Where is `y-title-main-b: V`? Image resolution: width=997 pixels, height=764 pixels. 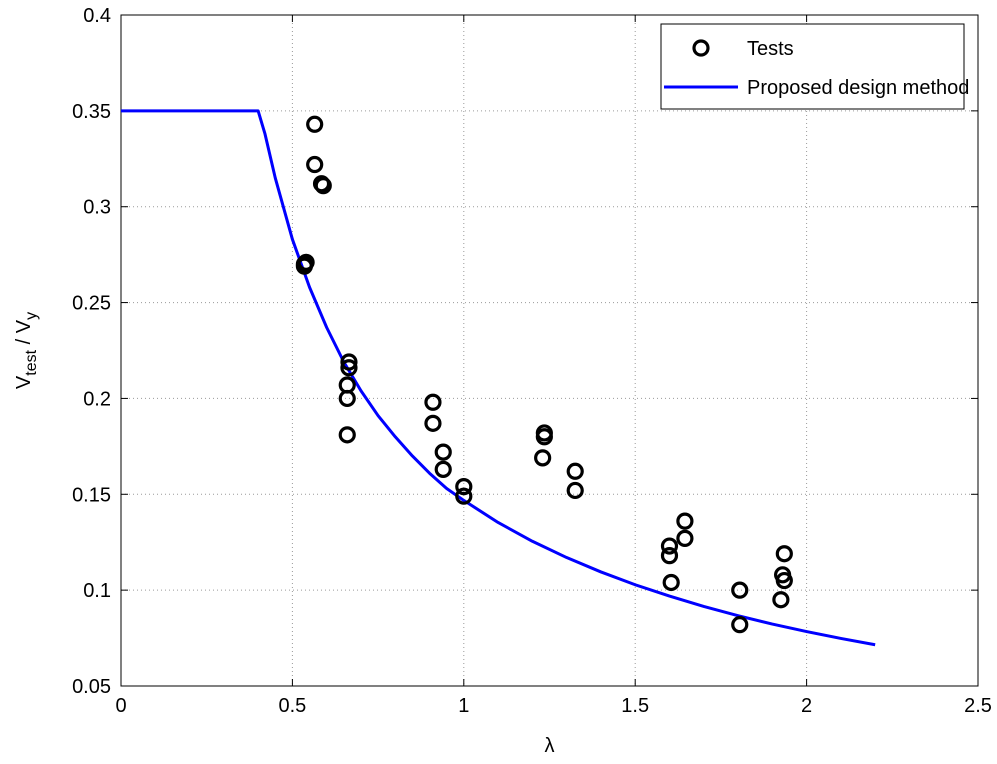
y-title-main-b: V is located at coordinates (24, 326).